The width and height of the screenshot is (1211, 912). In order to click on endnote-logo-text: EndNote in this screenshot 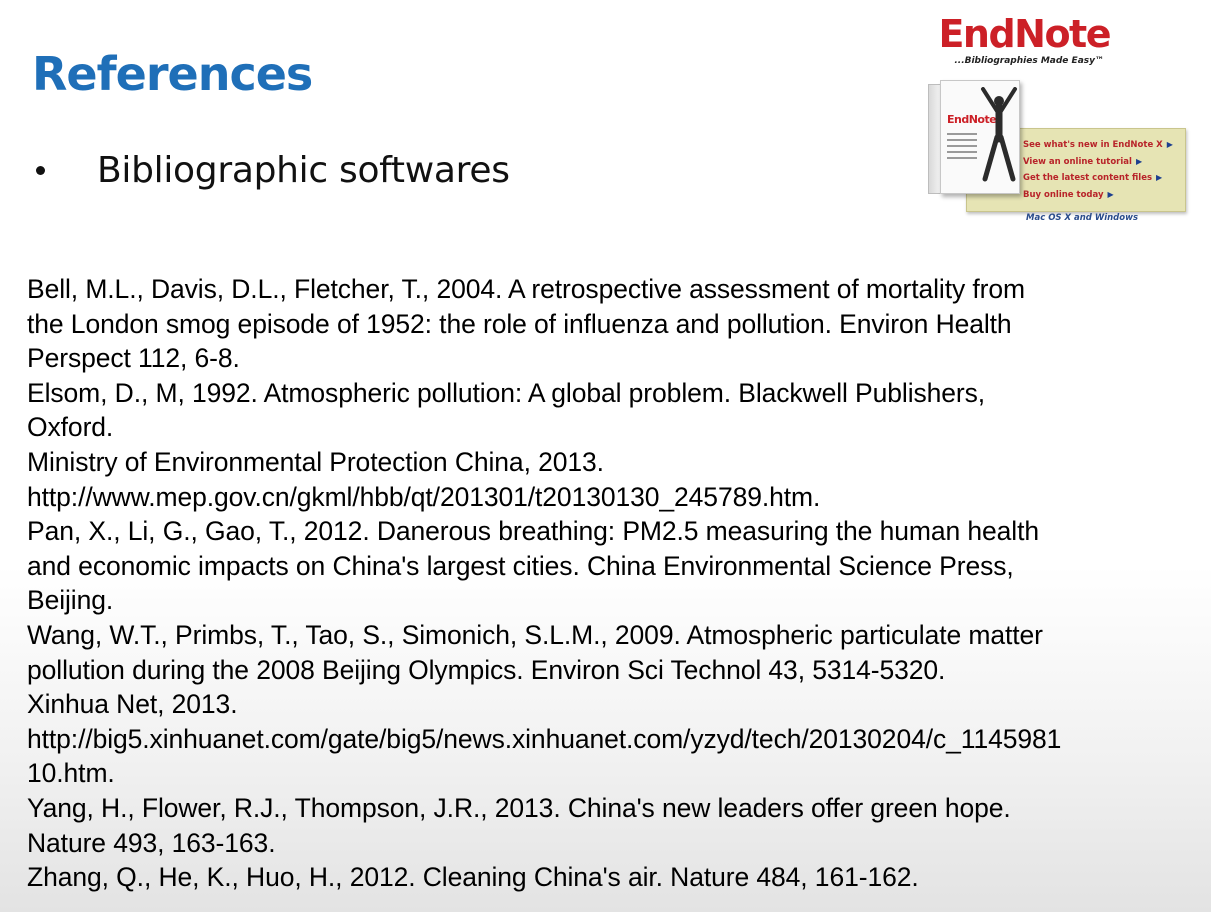, I will do `click(1024, 34)`.